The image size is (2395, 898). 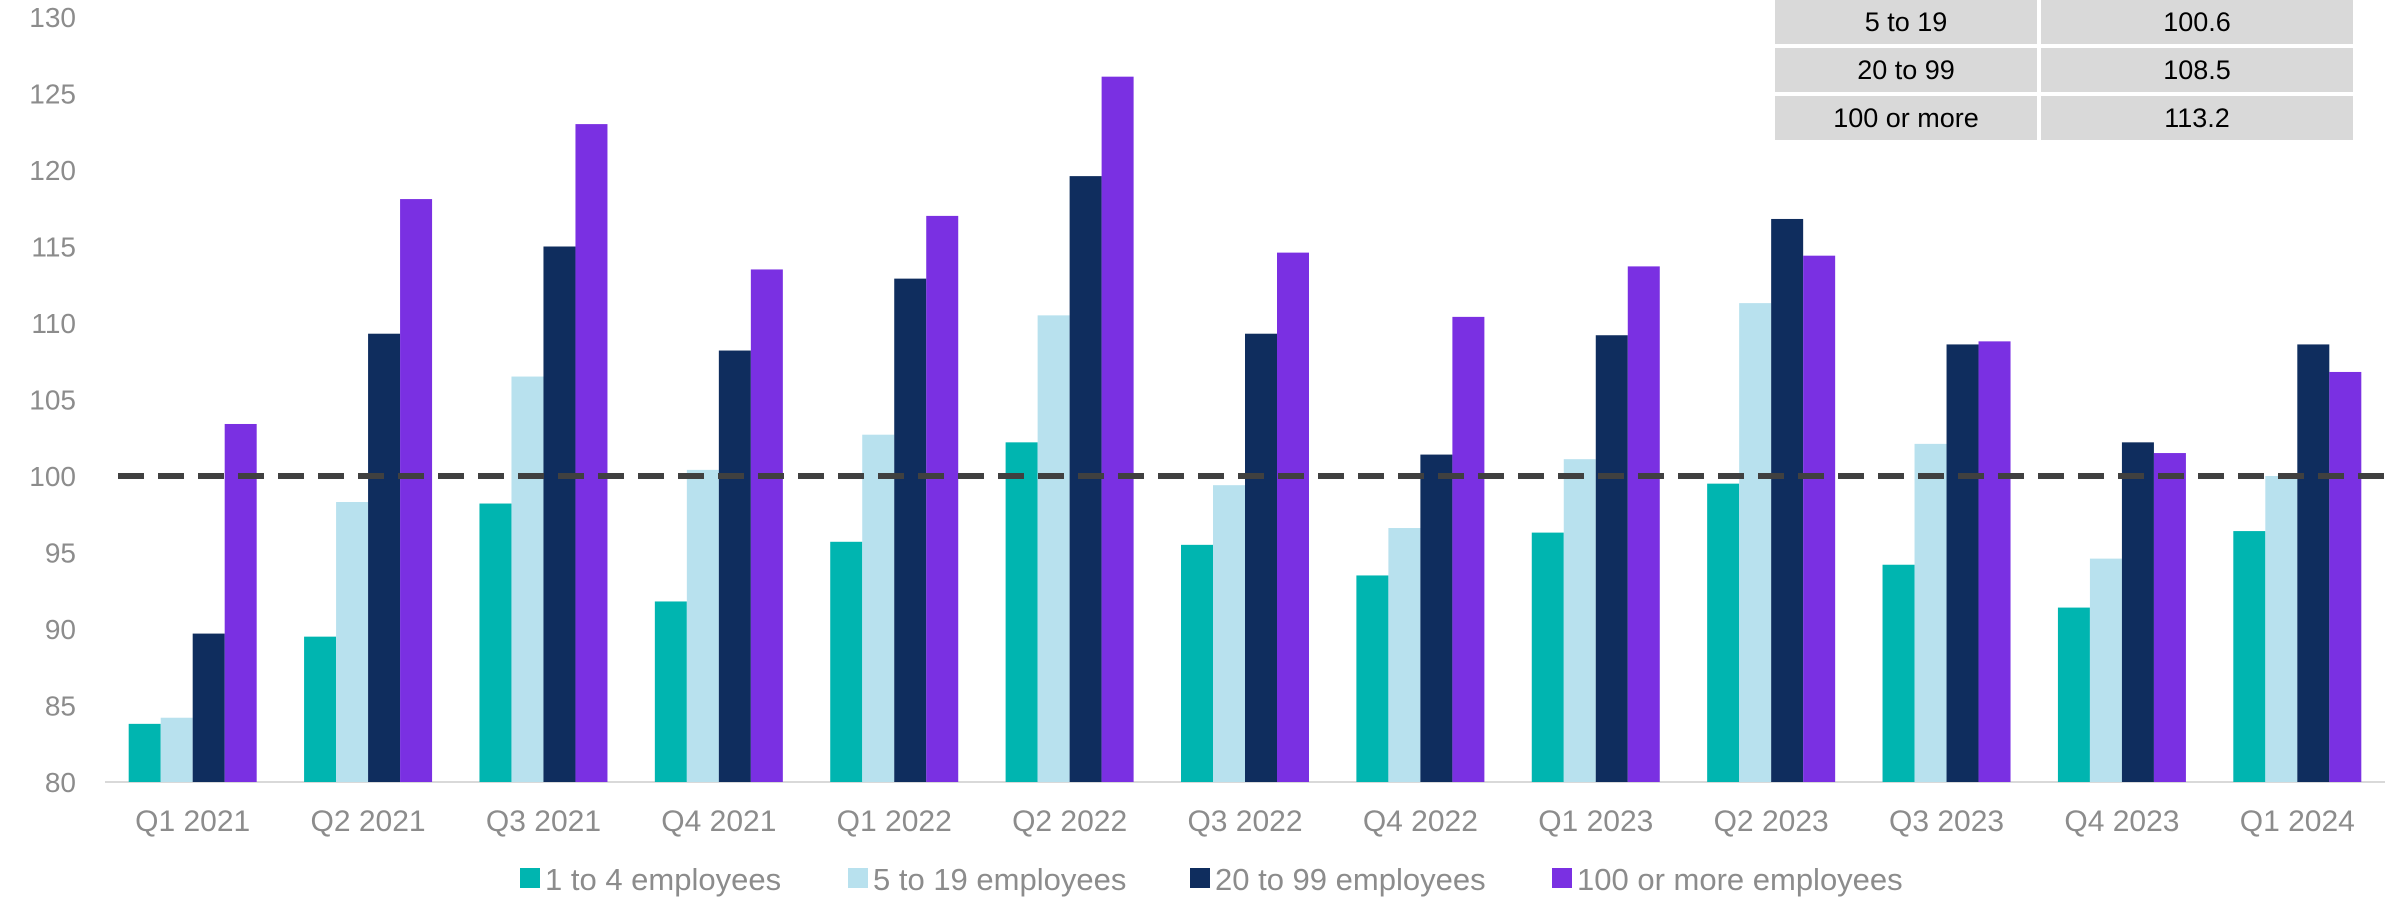 What do you see at coordinates (718, 821) in the screenshot?
I see `x-tick-label: Q4 2021` at bounding box center [718, 821].